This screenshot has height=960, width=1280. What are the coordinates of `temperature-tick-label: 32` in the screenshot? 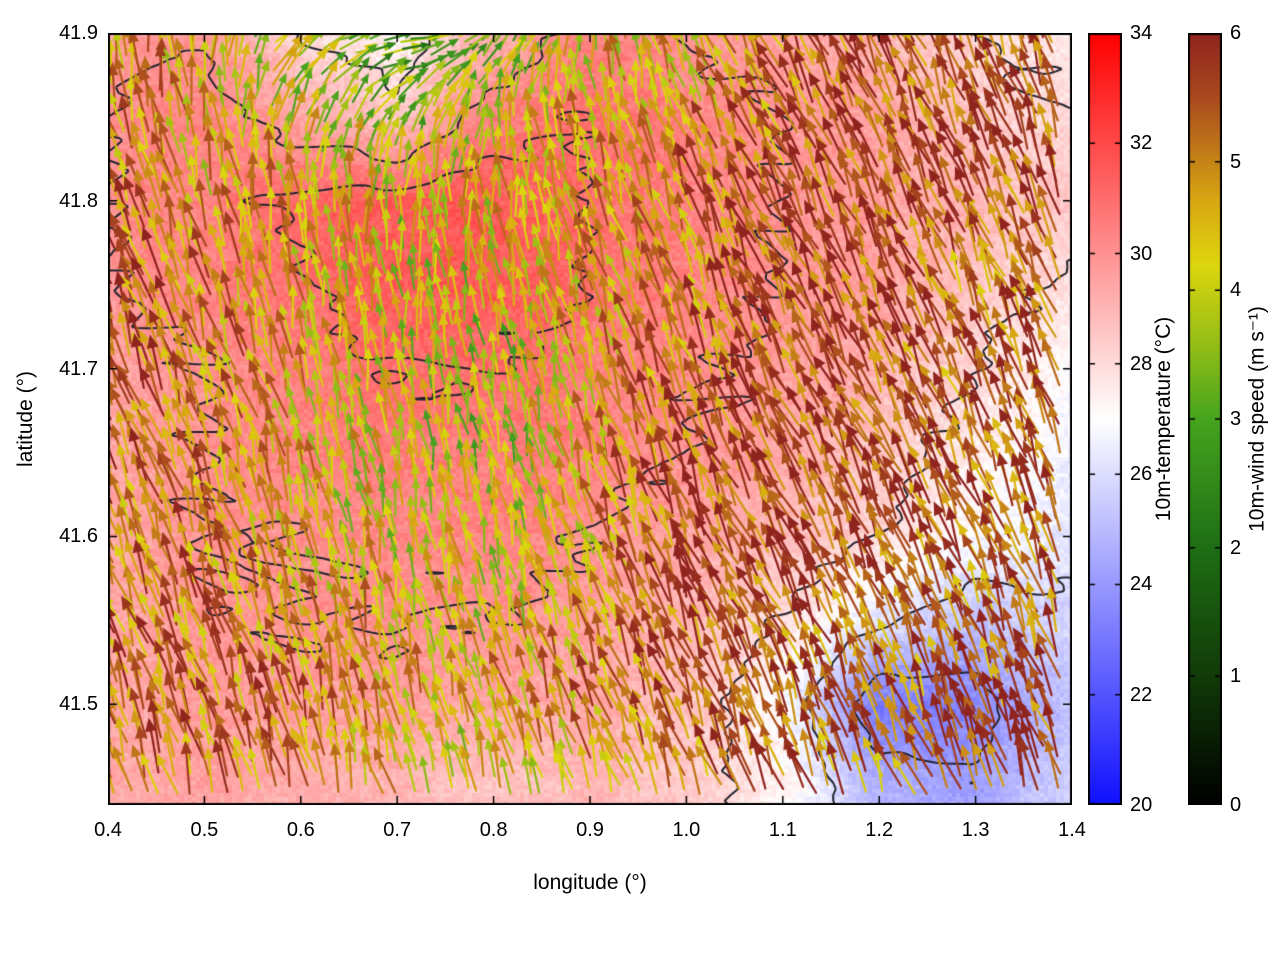 It's located at (1141, 143).